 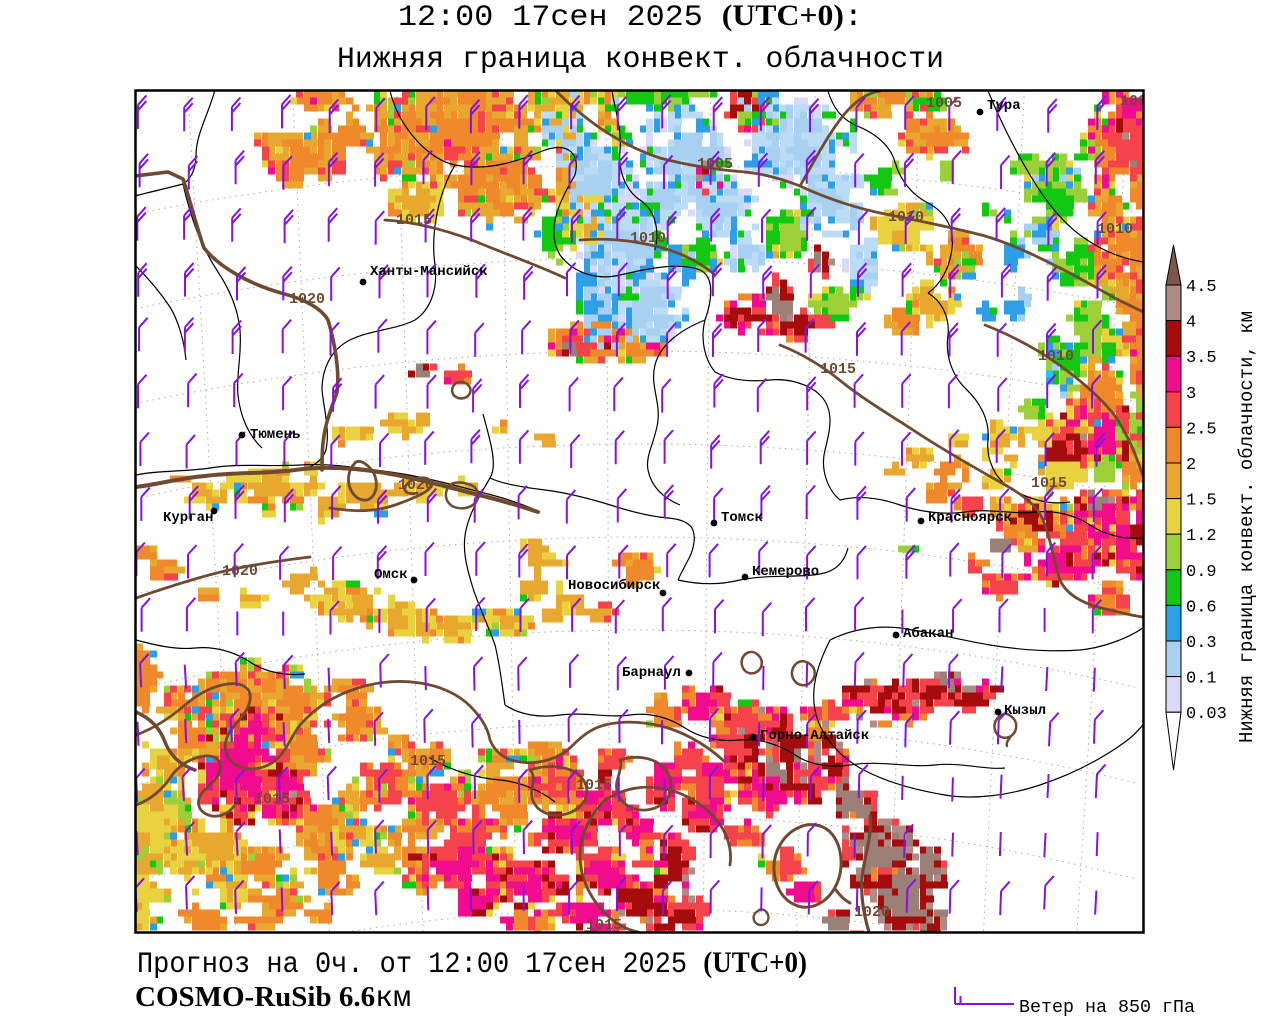 What do you see at coordinates (785, 572) in the screenshot?
I see `svg-text: Кемерово` at bounding box center [785, 572].